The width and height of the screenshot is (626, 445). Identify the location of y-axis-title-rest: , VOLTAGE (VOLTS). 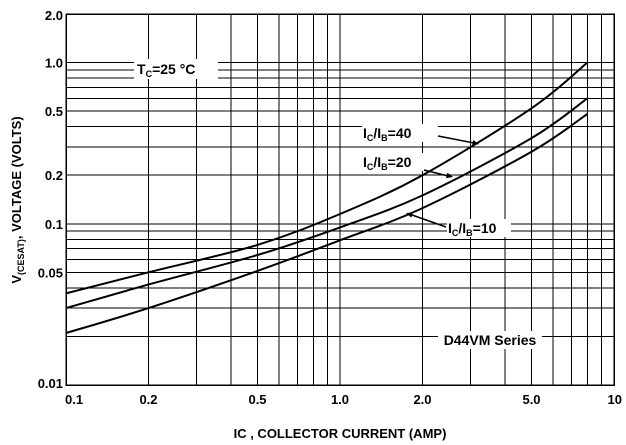
(16, 177).